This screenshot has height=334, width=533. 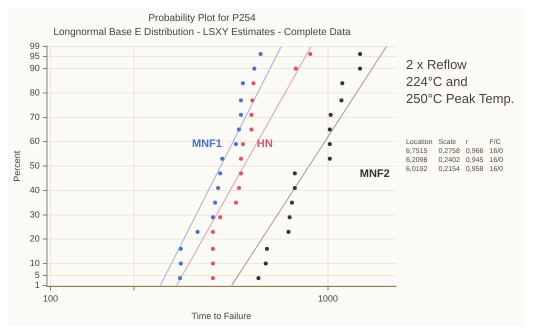 What do you see at coordinates (35, 263) in the screenshot?
I see `y-tick-label: 10` at bounding box center [35, 263].